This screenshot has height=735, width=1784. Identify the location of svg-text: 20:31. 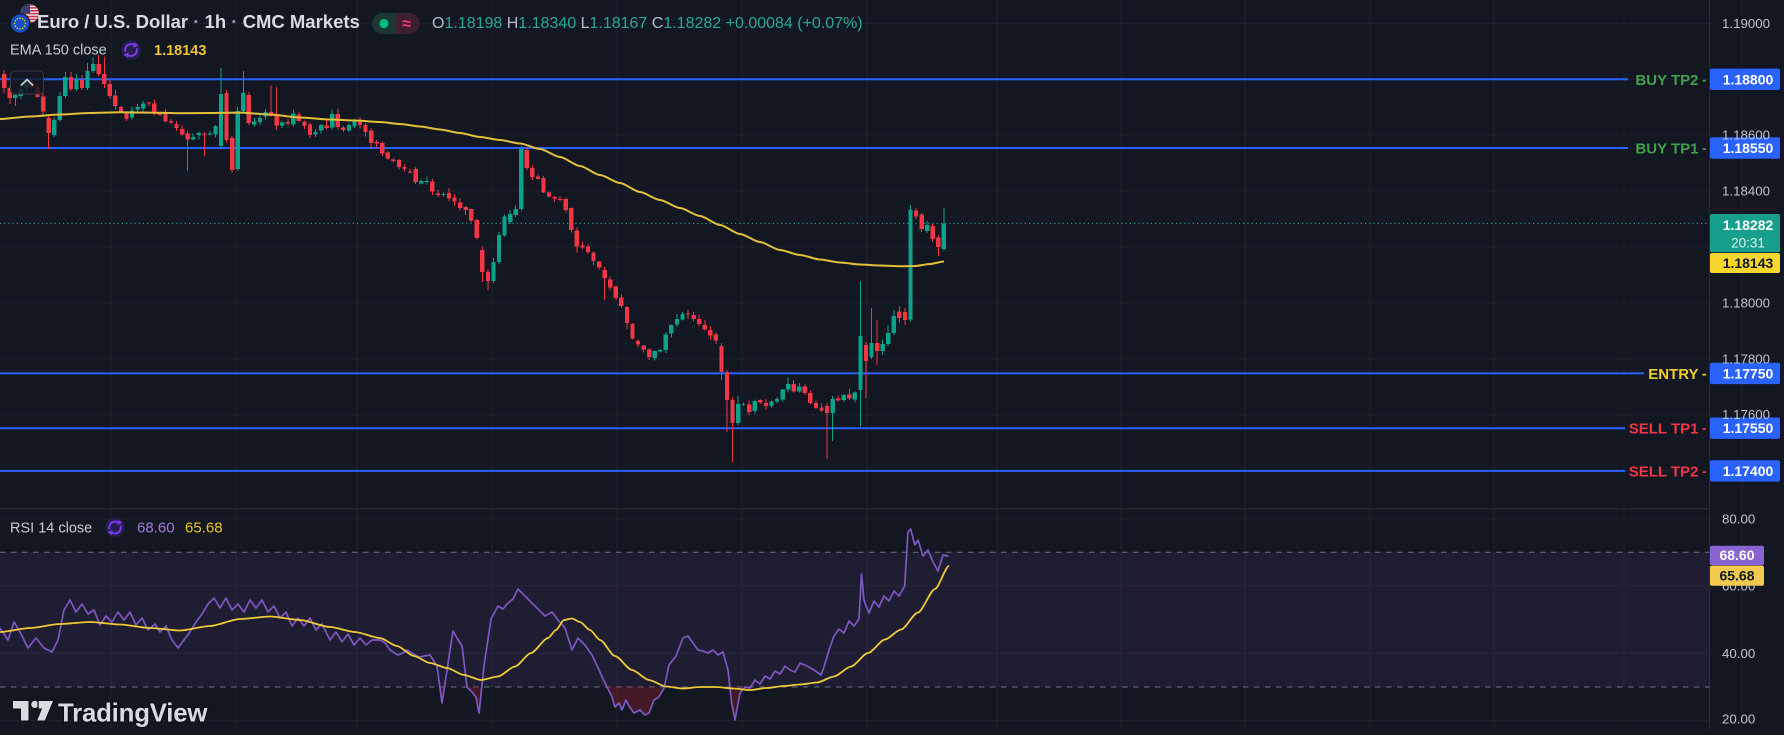
(1748, 243).